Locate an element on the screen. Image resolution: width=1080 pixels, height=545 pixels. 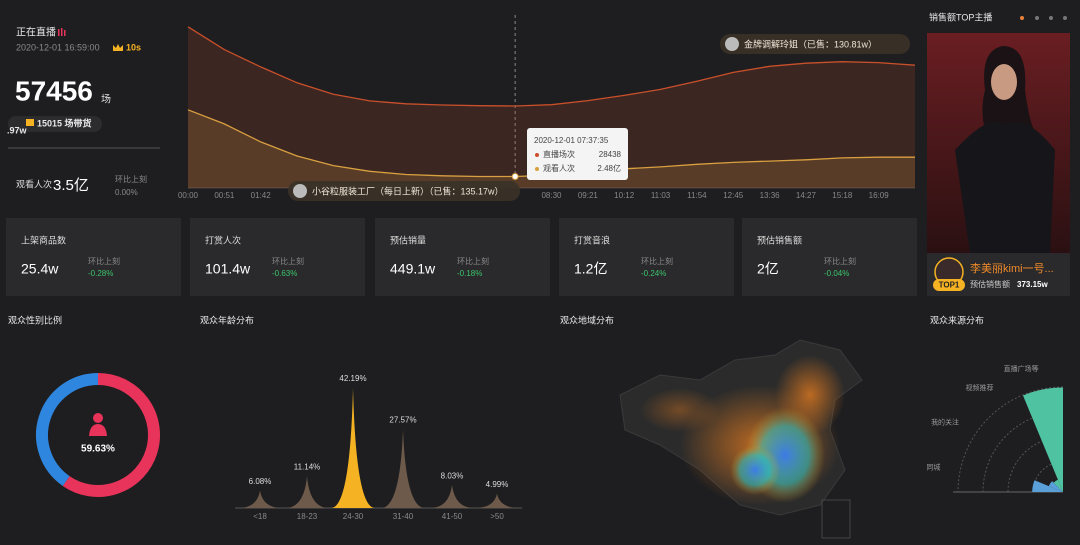
x-tick-label: 11:03 is located at coordinates (661, 195).